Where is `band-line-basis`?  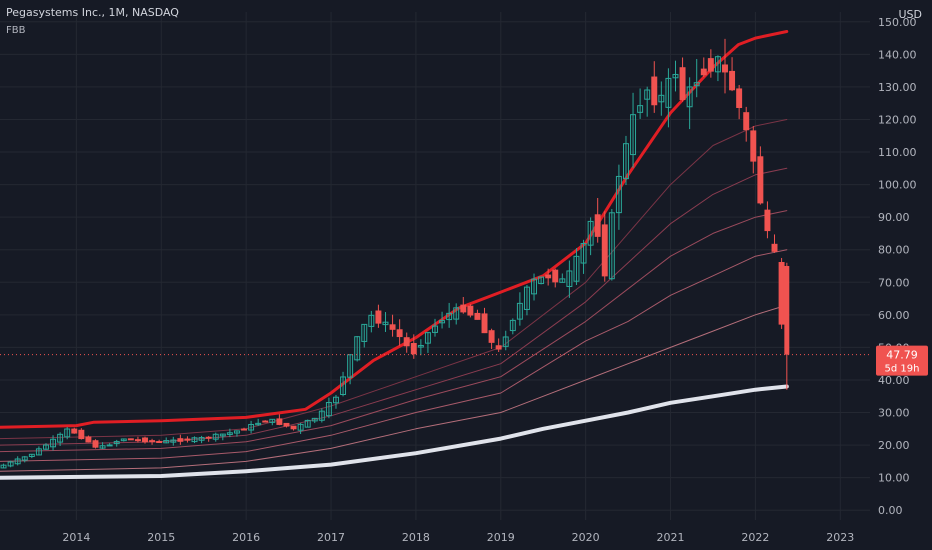
band-line-basis is located at coordinates (394, 432).